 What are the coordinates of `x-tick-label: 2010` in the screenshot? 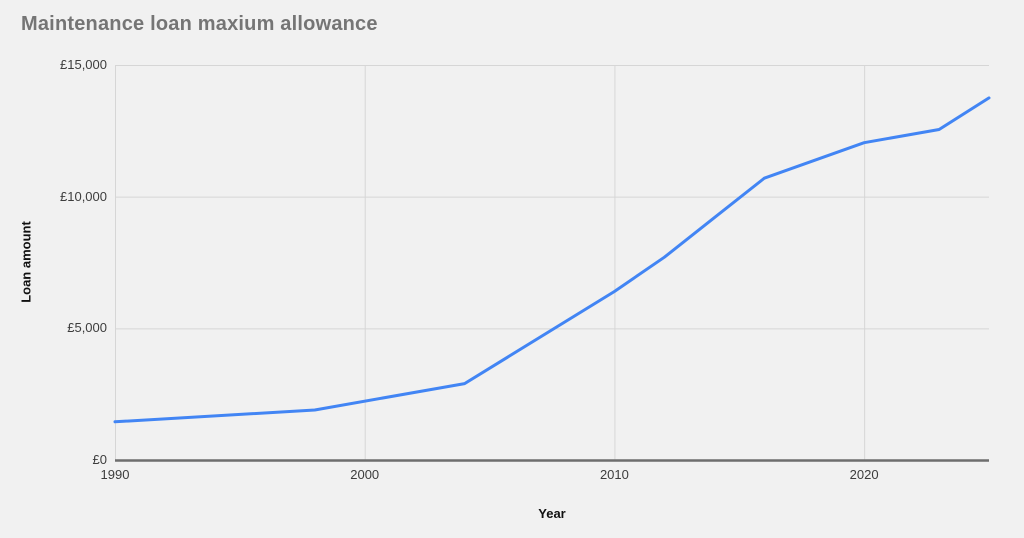 It's located at (614, 474).